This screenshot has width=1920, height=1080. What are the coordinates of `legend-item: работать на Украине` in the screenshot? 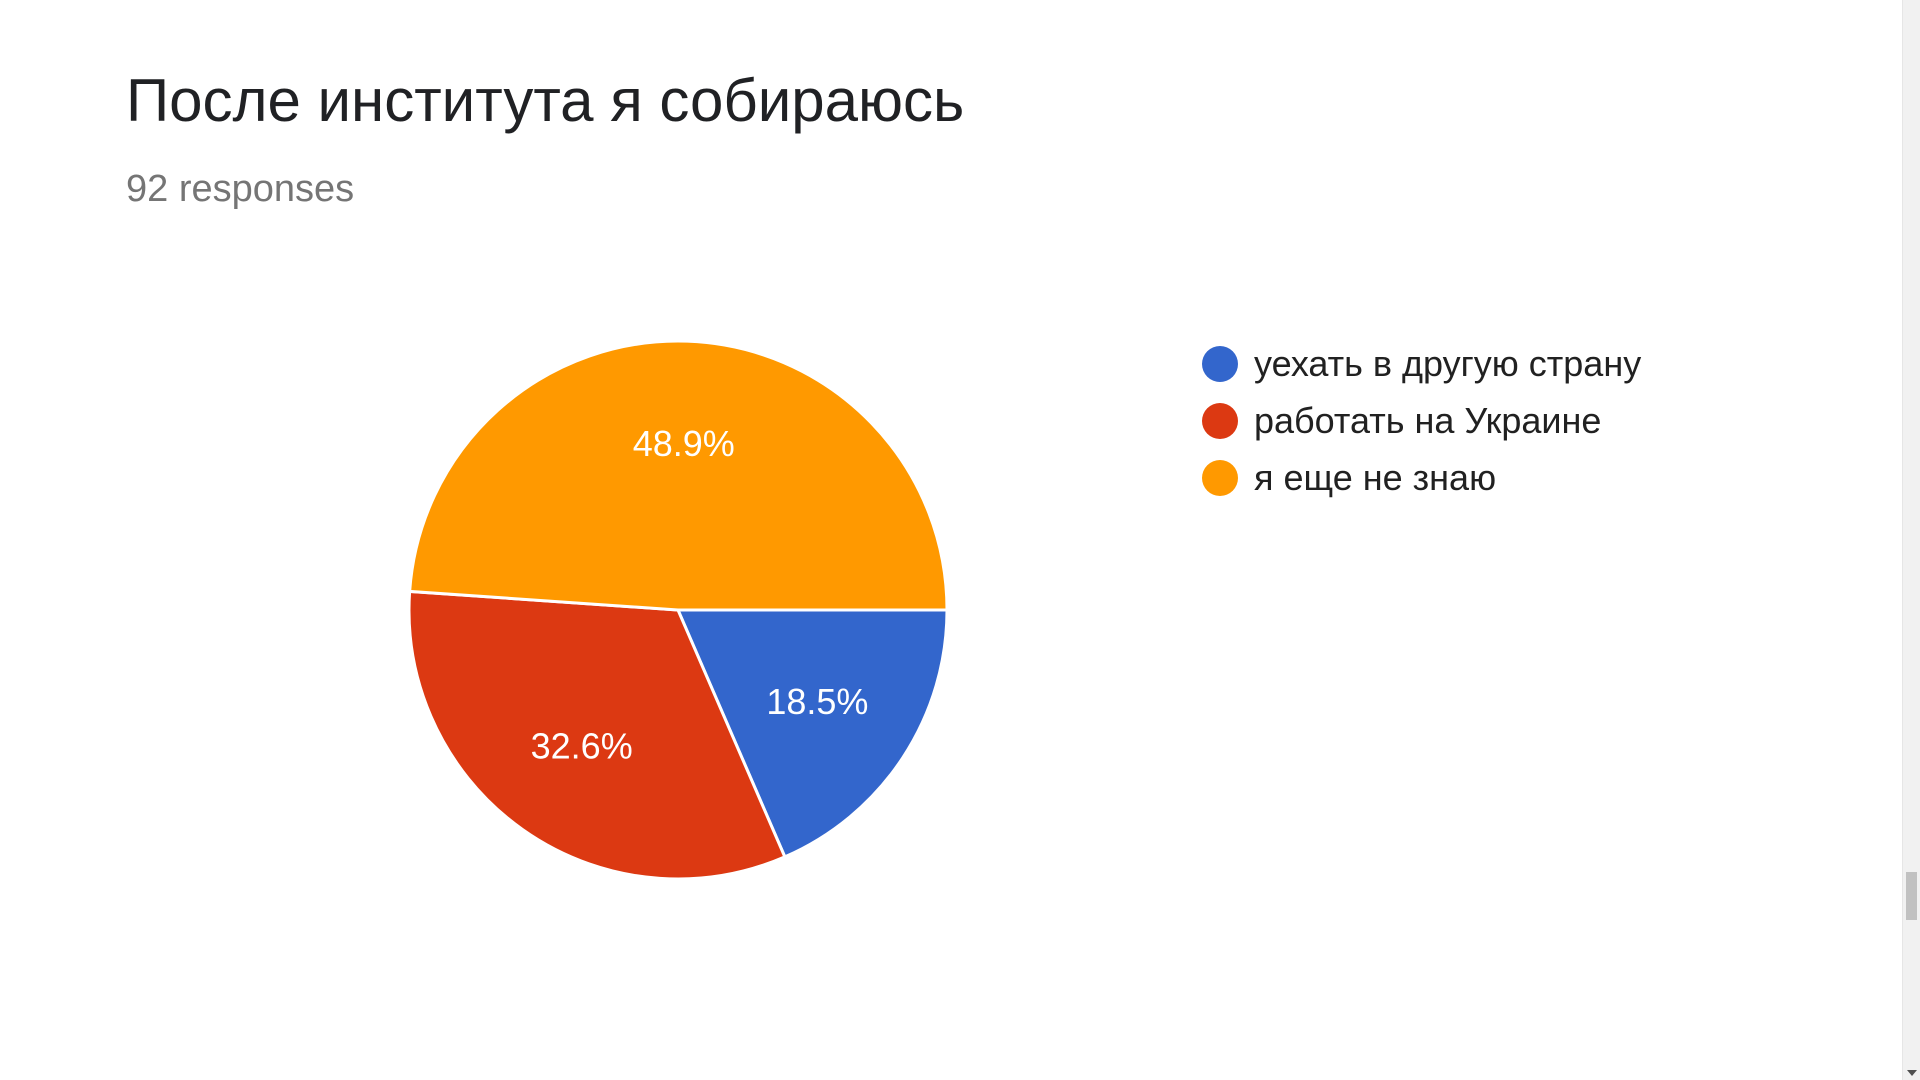 It's located at (1421, 420).